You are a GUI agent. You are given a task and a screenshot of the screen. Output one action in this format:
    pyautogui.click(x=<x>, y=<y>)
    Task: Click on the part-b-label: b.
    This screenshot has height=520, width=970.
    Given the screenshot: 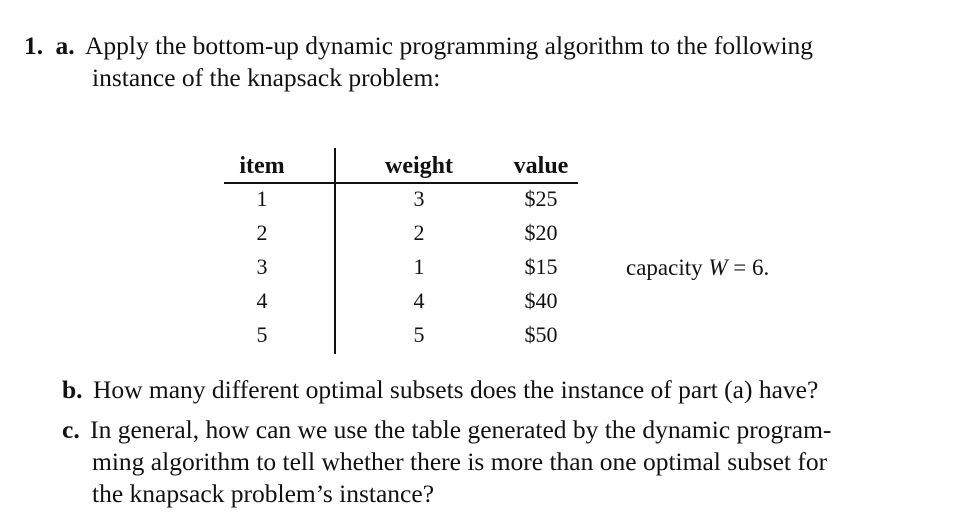 What is the action you would take?
    pyautogui.click(x=72, y=389)
    